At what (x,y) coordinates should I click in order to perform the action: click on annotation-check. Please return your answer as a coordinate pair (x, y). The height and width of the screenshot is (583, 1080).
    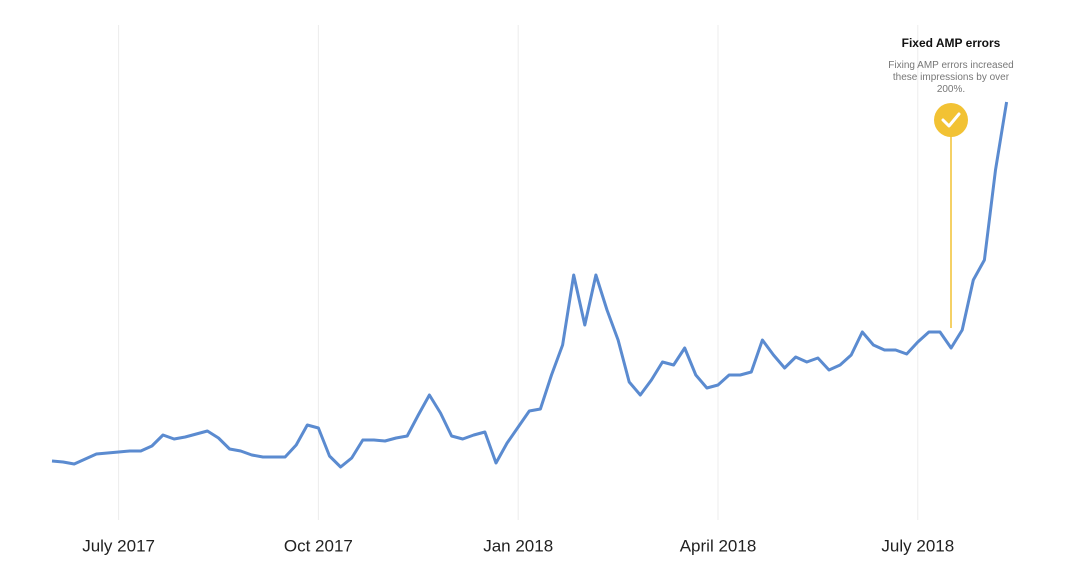
    Looking at the image, I should click on (951, 120).